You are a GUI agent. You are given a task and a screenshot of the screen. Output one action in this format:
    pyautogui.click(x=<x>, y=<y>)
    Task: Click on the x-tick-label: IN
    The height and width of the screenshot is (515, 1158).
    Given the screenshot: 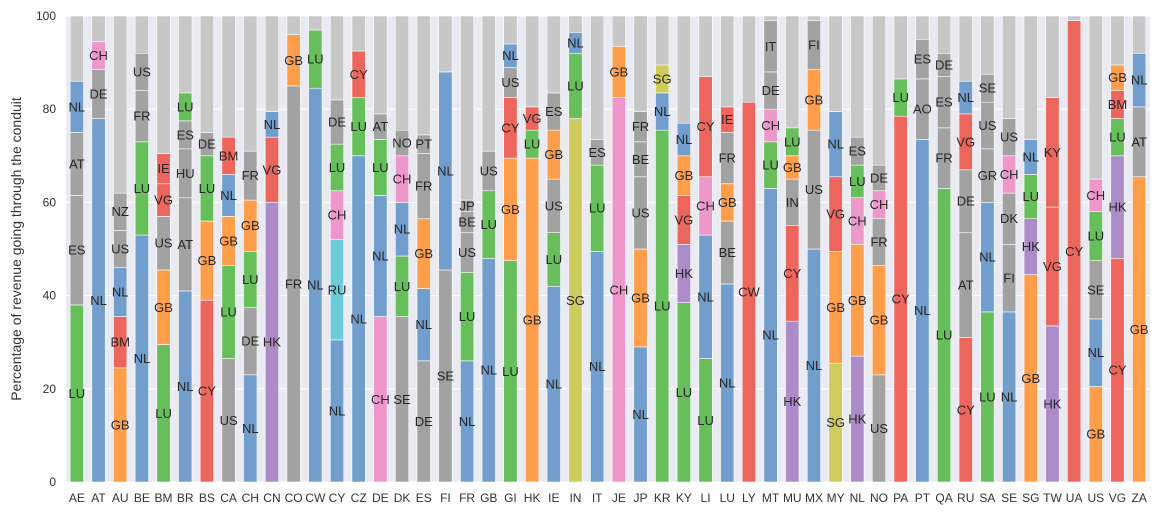 What is the action you would take?
    pyautogui.click(x=575, y=498)
    